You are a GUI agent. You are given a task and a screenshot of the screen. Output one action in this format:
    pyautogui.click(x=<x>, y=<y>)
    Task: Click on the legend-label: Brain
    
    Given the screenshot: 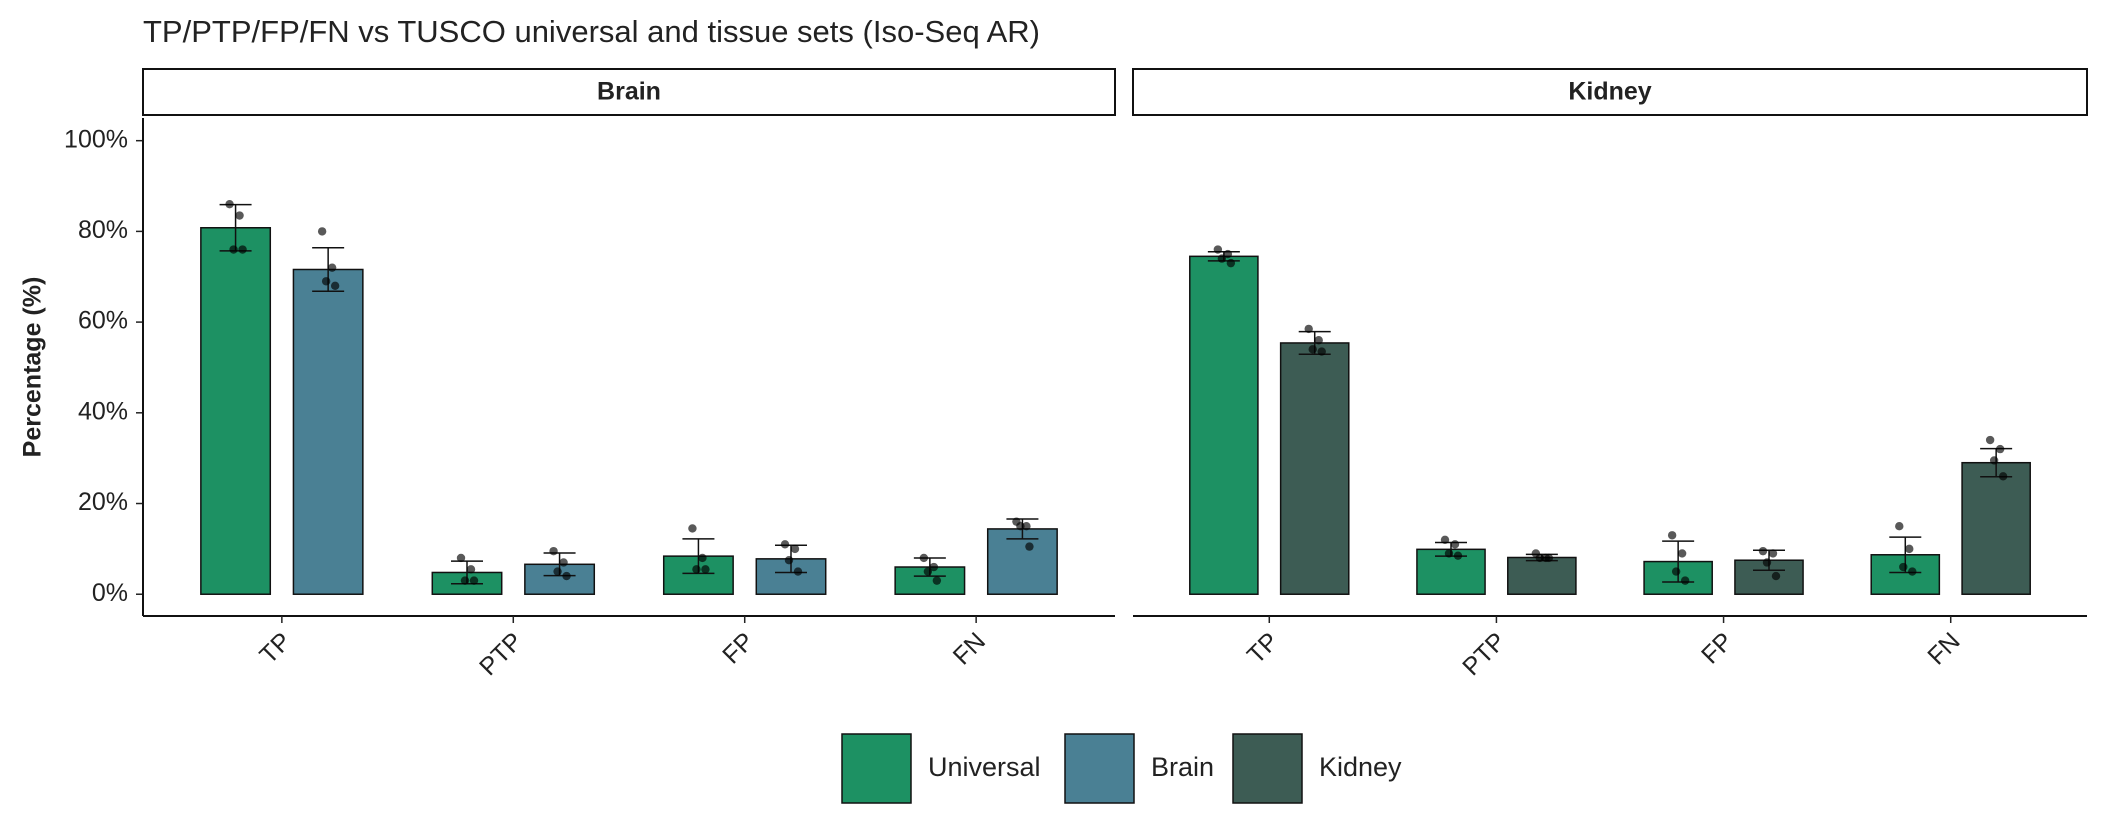 What is the action you would take?
    pyautogui.click(x=1182, y=767)
    